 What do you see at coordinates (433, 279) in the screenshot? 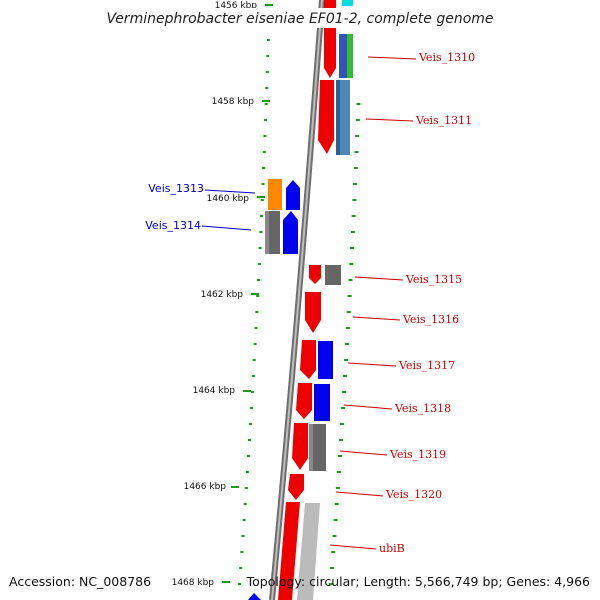
I see `gene-label-veis-1315: Veis_1315` at bounding box center [433, 279].